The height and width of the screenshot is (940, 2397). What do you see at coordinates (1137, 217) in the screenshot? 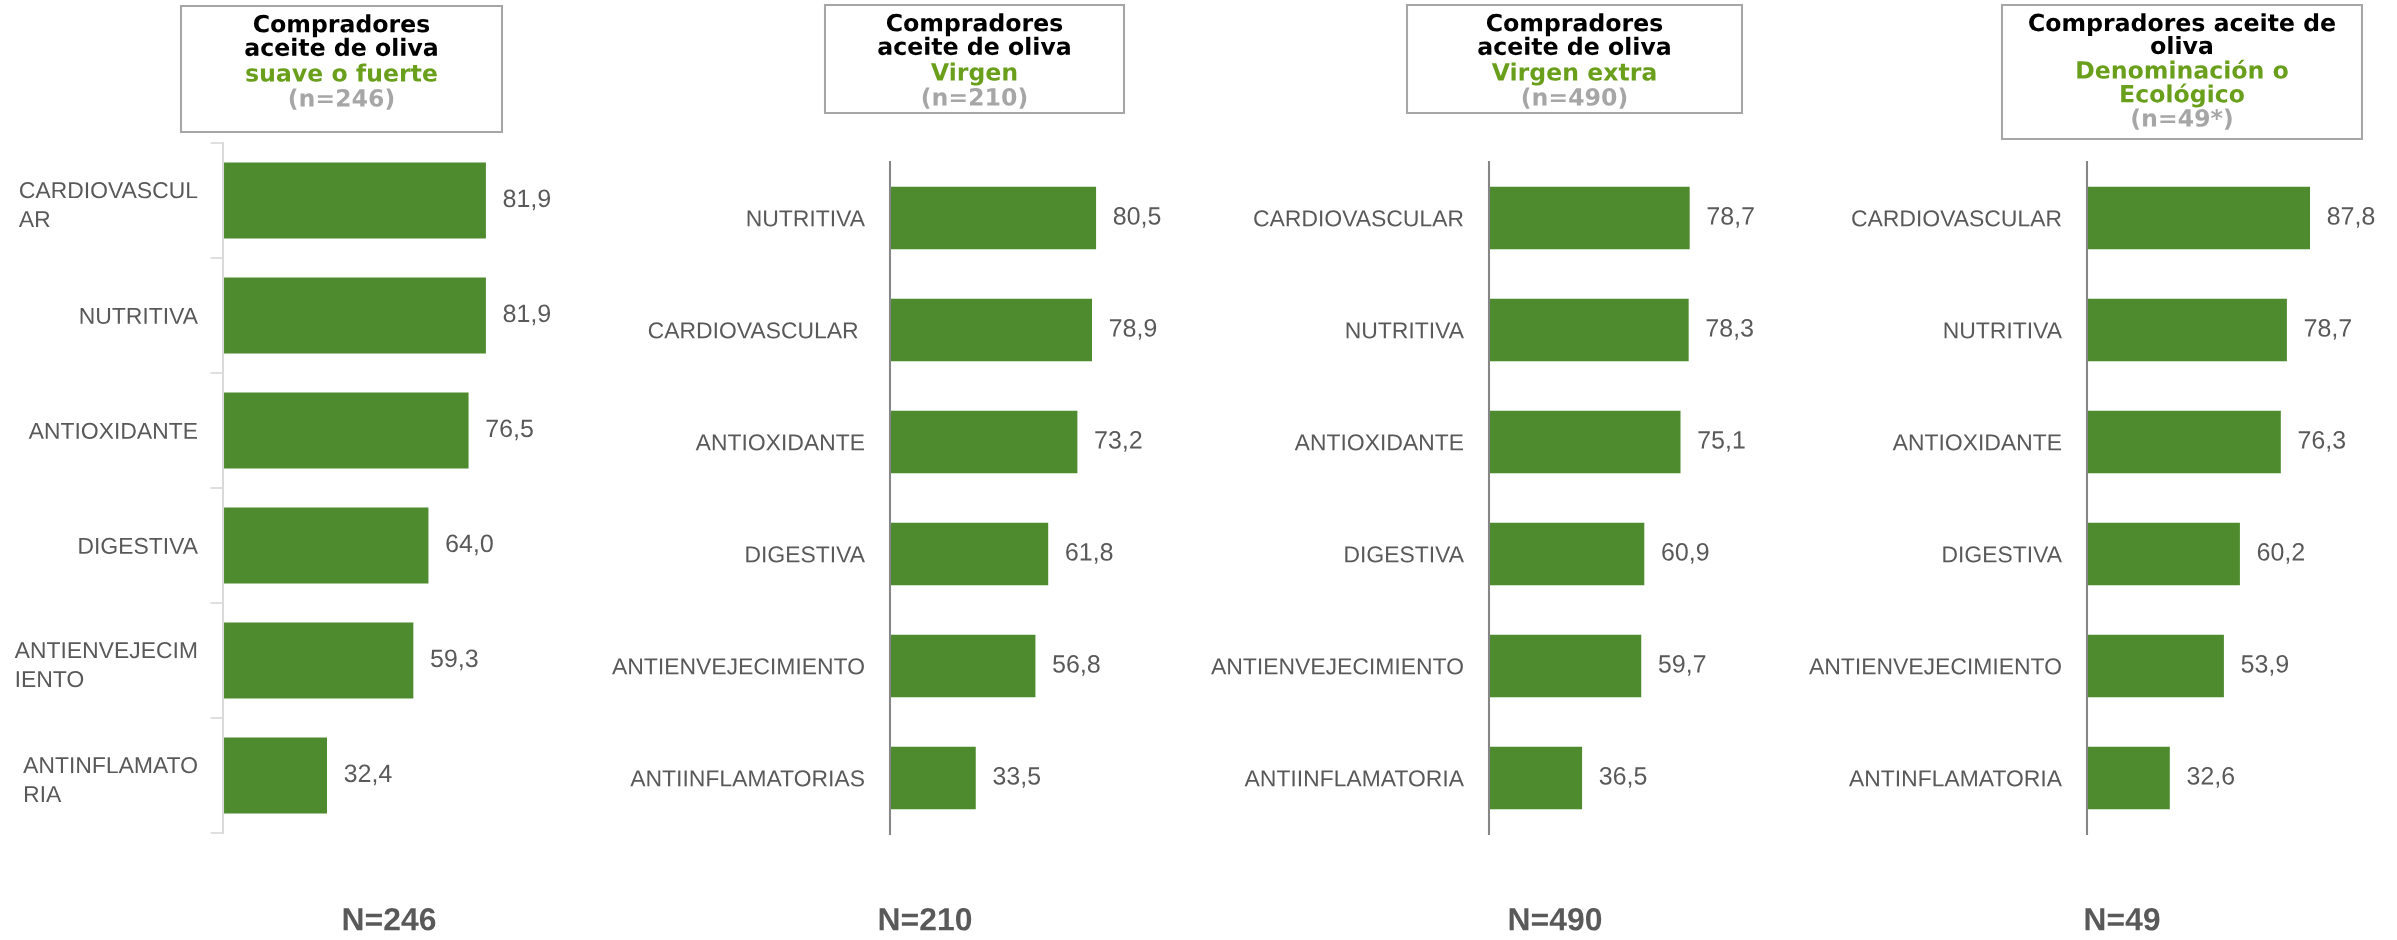
I see `data-label: 80,5` at bounding box center [1137, 217].